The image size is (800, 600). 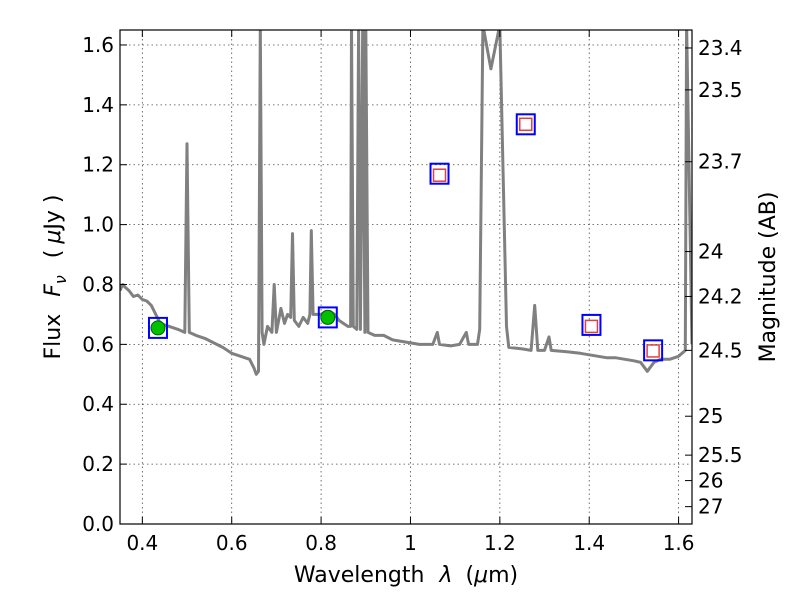 What do you see at coordinates (720, 90) in the screenshot?
I see `magnitude-tick-label: 23.5` at bounding box center [720, 90].